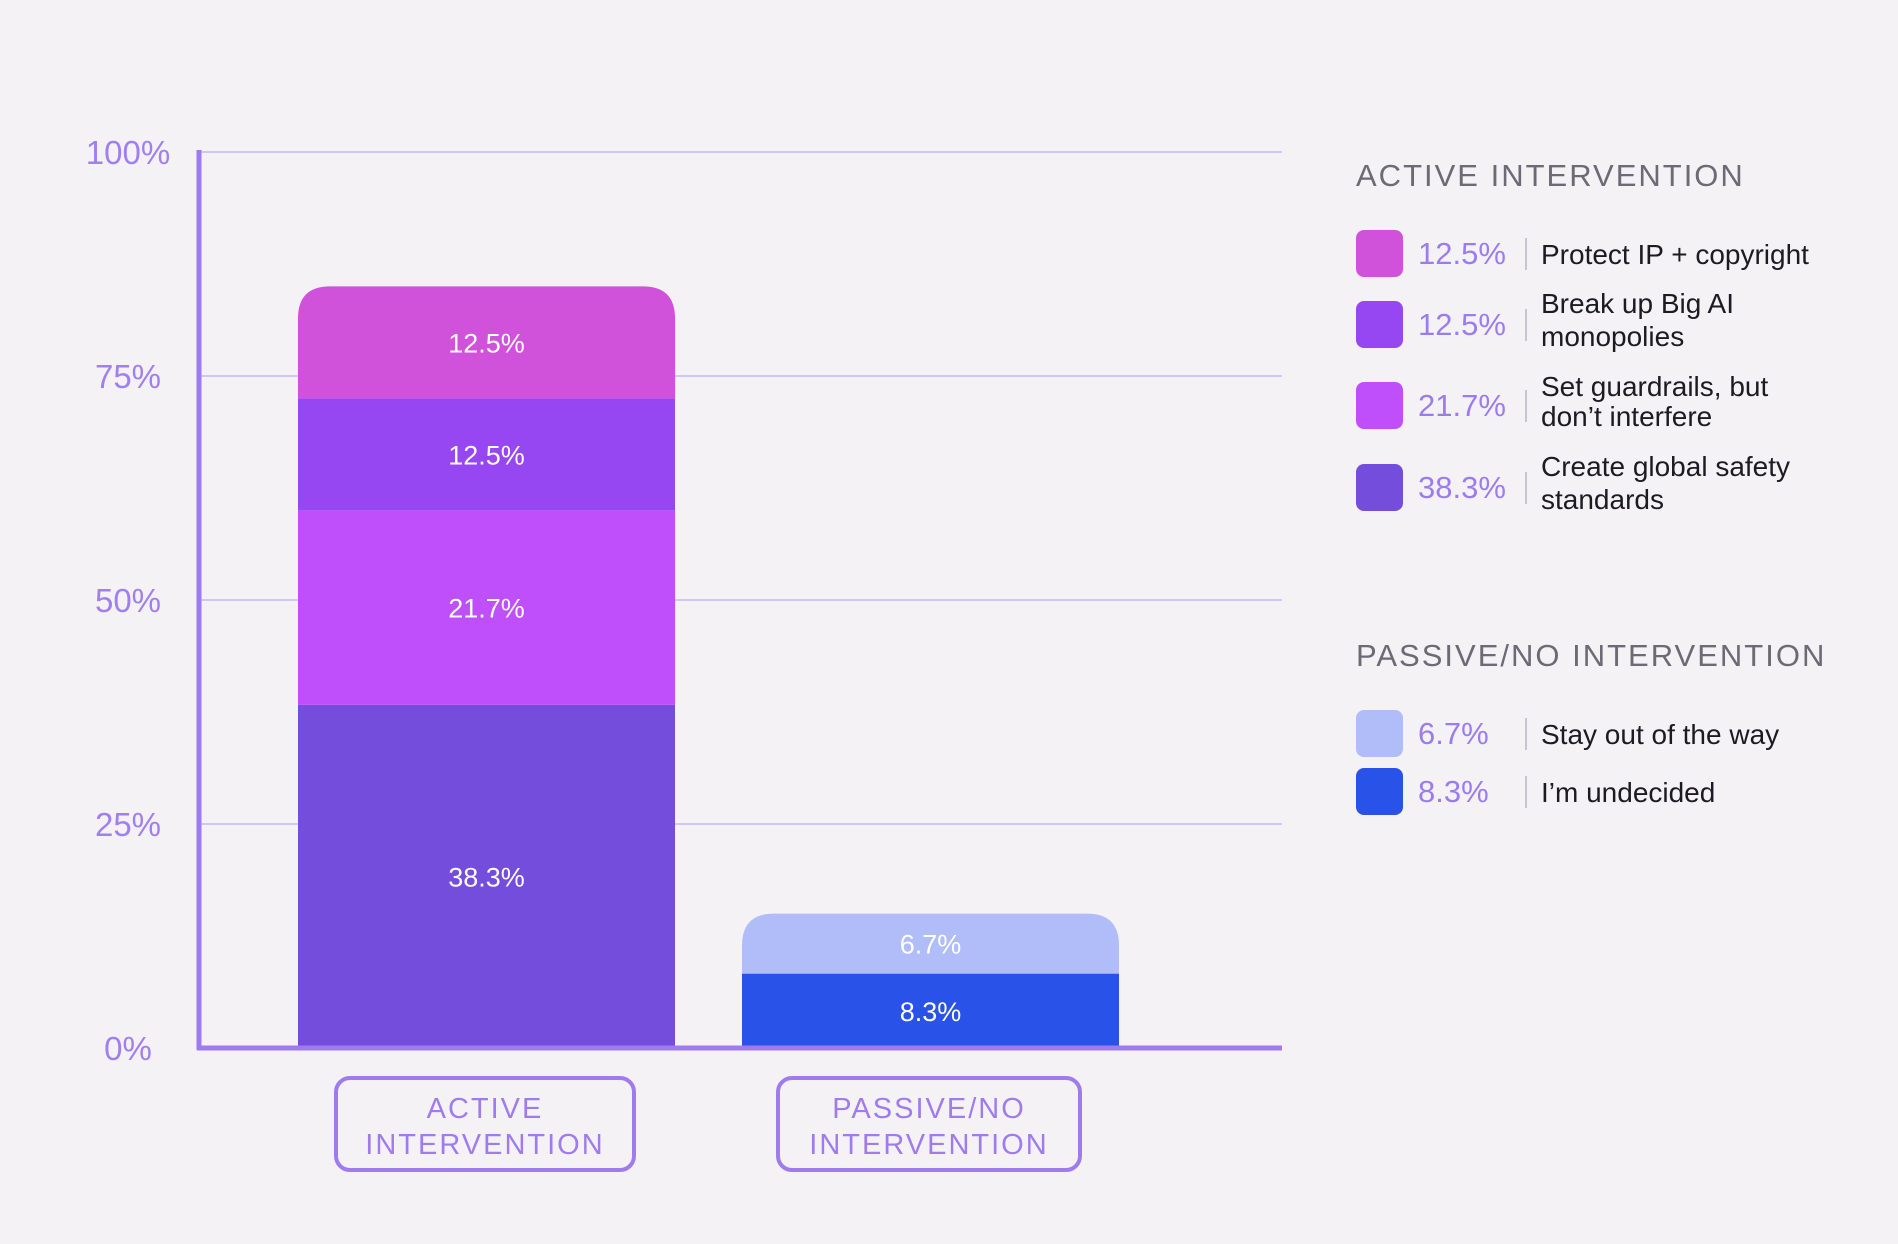 The image size is (1898, 1244). I want to click on legend-item-break-up-big-ai: 12.5% Break up Big AI monopolies, so click(1616, 321).